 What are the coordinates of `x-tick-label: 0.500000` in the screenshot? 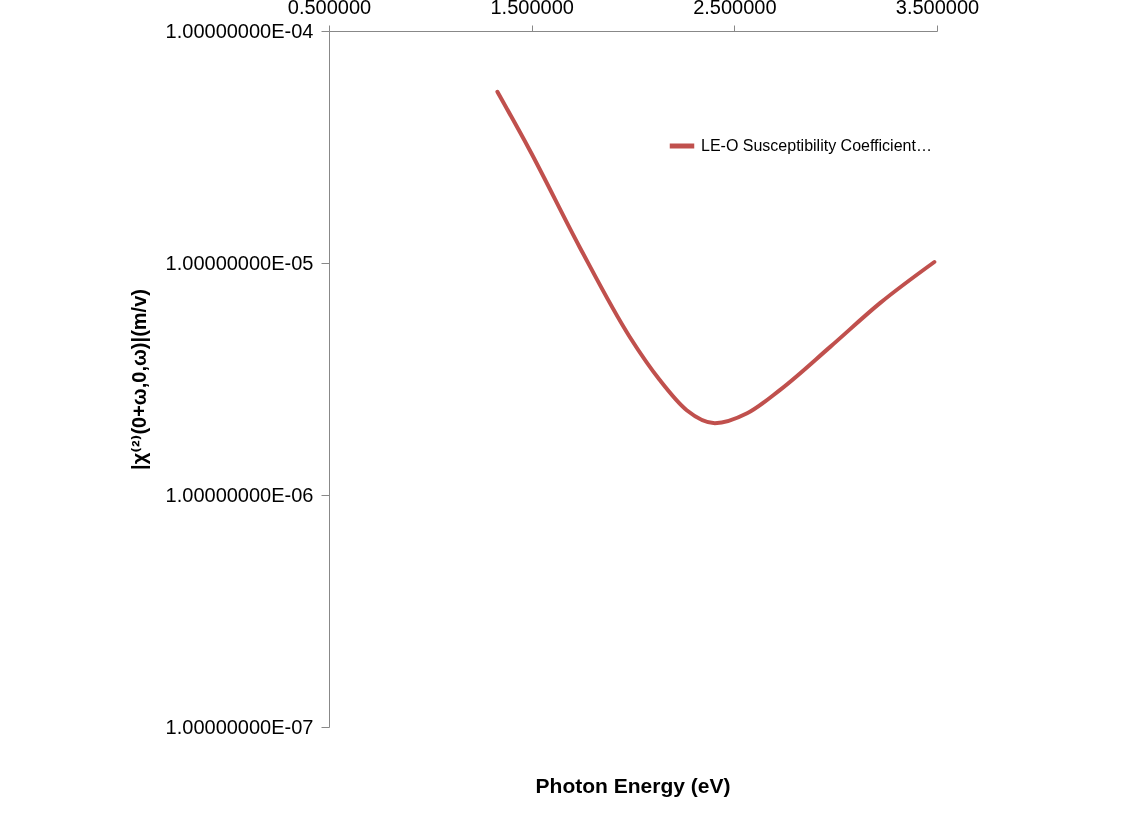 It's located at (329, 9).